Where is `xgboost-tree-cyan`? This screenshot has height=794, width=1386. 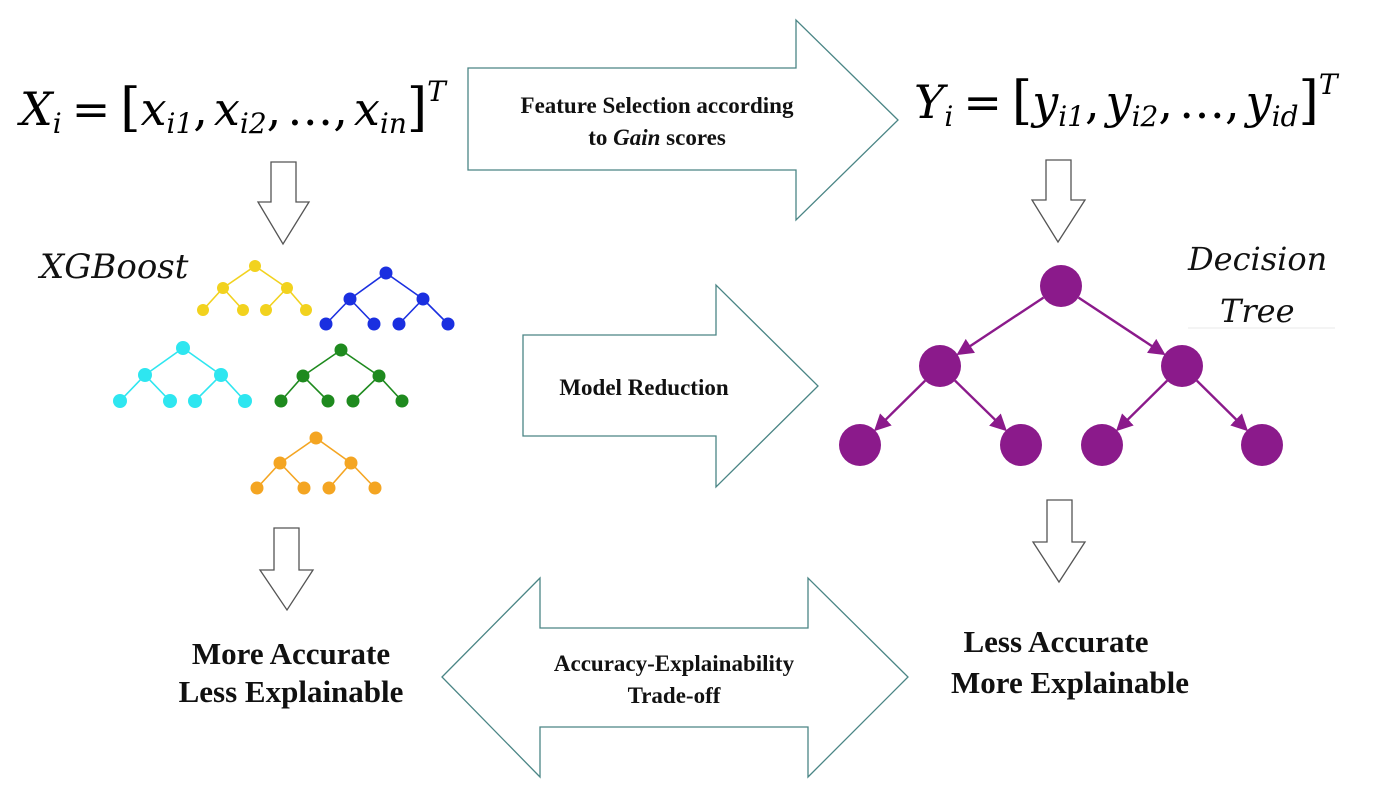
xgboost-tree-cyan is located at coordinates (182, 374).